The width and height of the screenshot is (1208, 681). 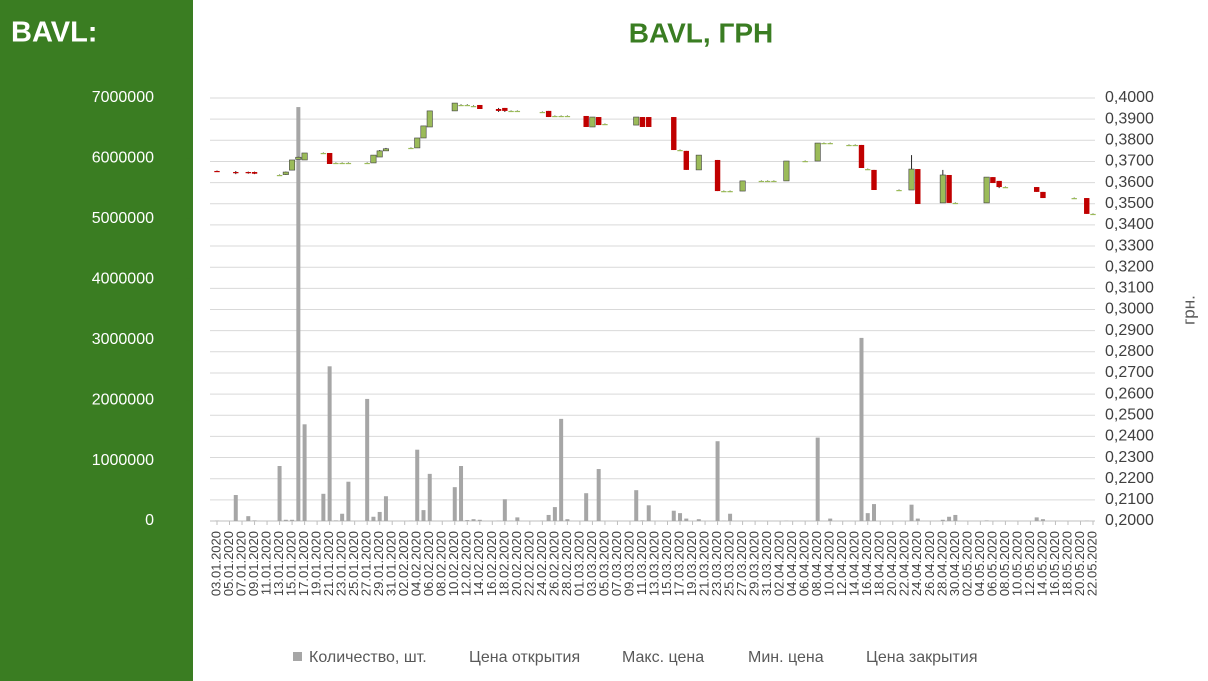 What do you see at coordinates (979, 563) in the screenshot?
I see `x-tick-label: 04.05.2020` at bounding box center [979, 563].